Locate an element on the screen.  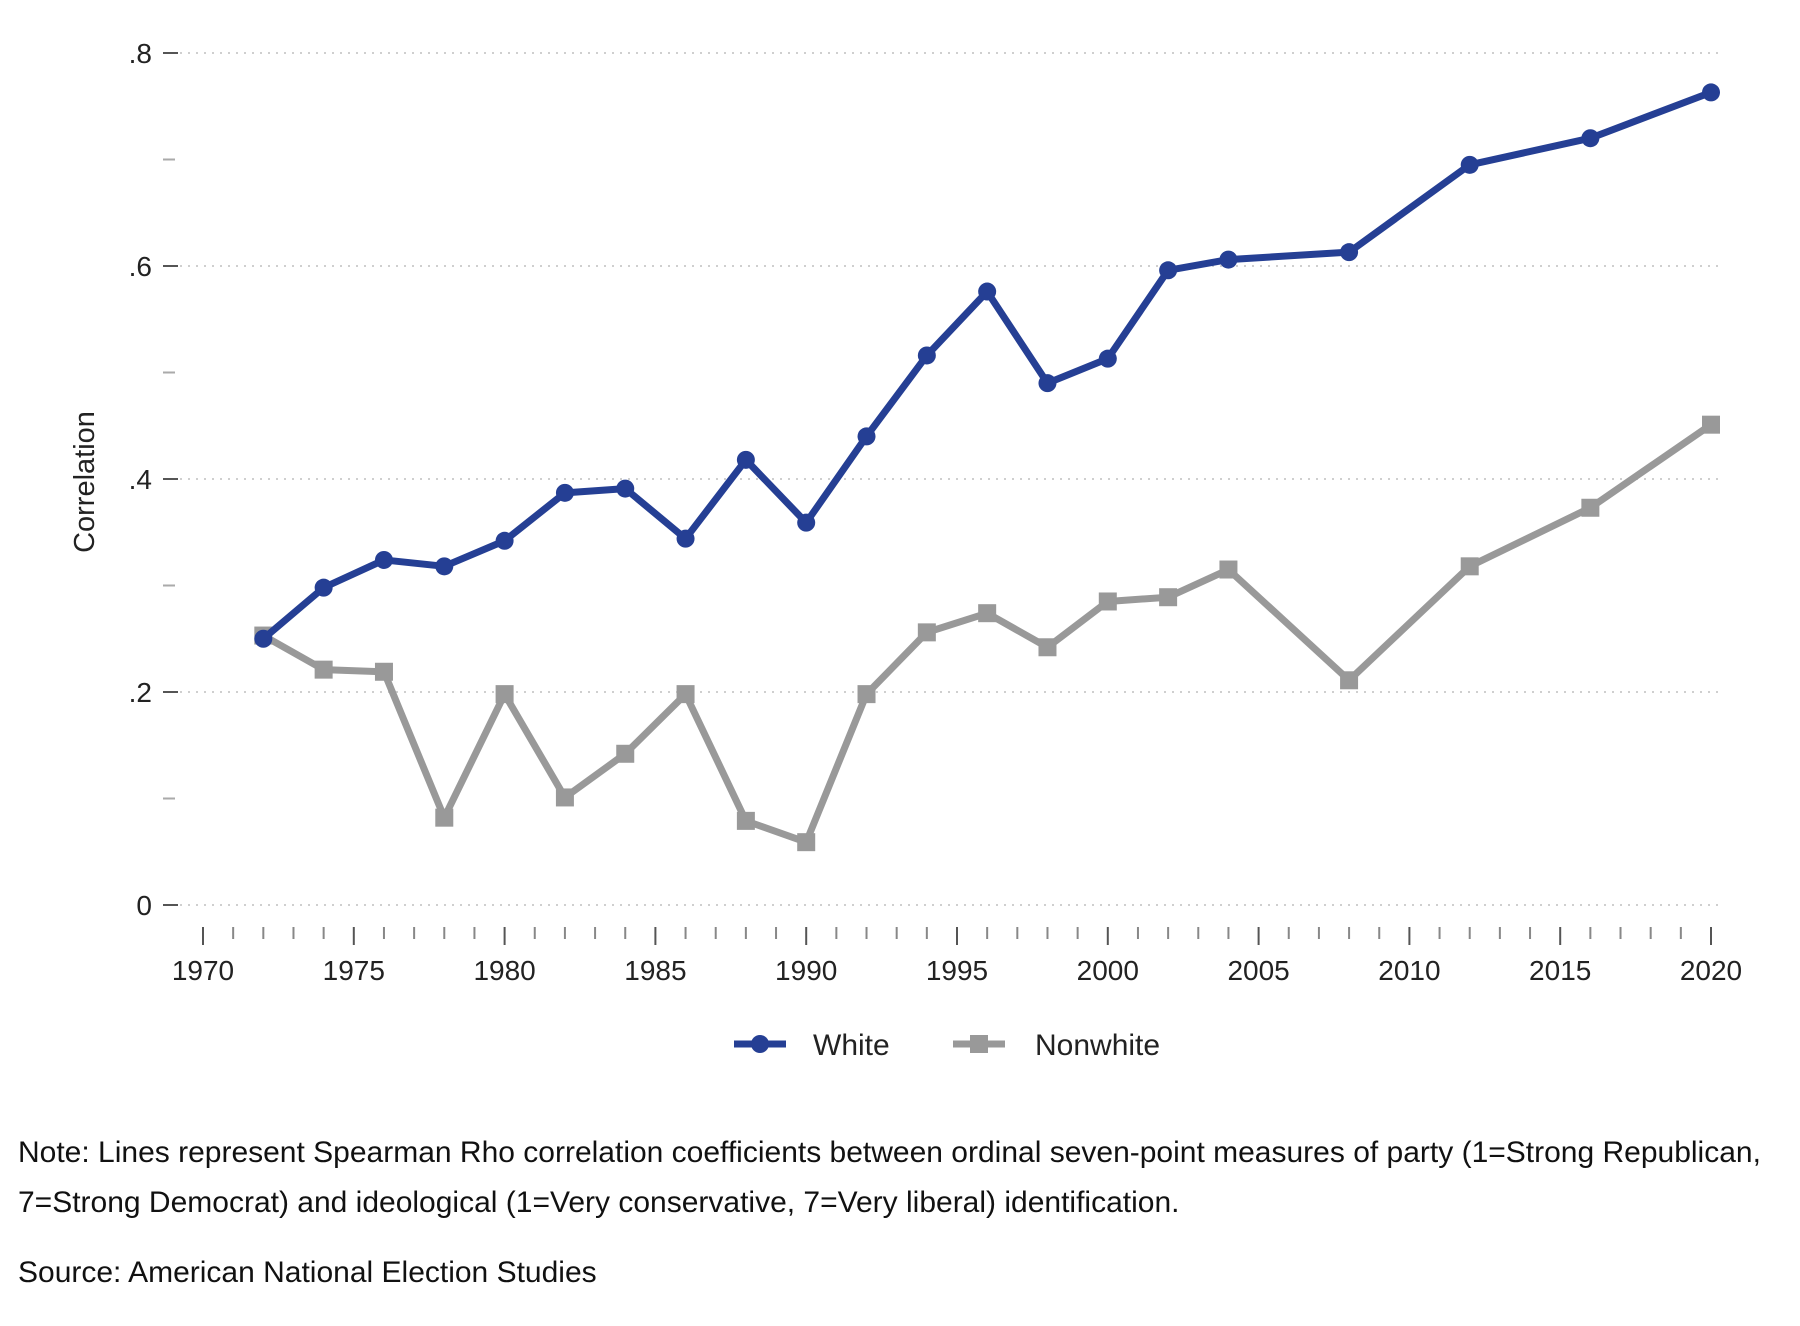
x-tick-label: 1980 is located at coordinates (504, 970).